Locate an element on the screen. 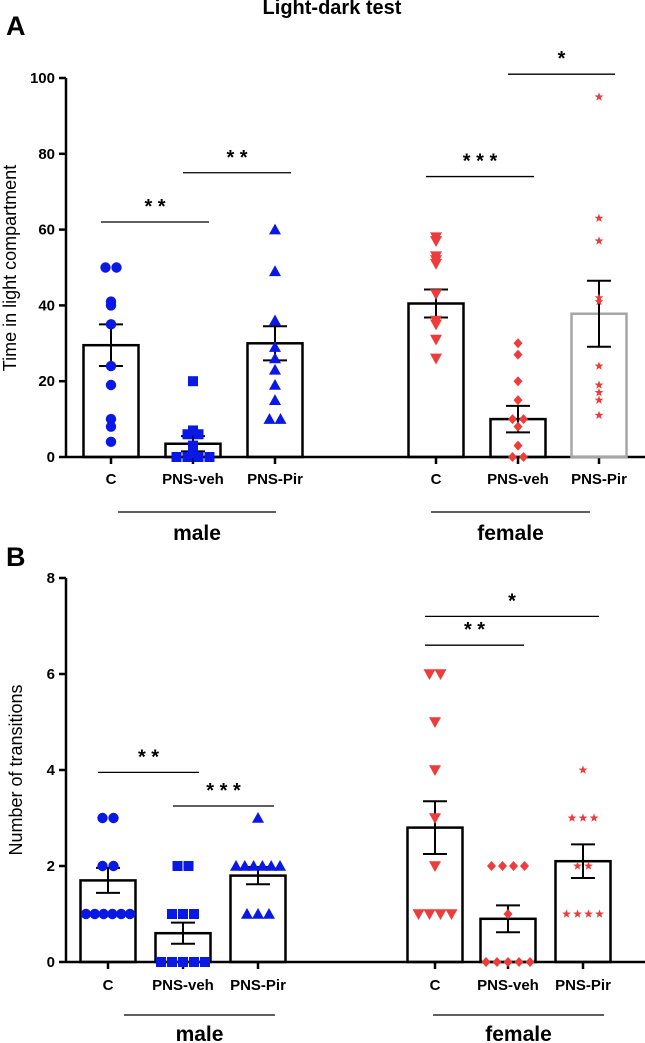 This screenshot has height=1043, width=645. panel-letter: A is located at coordinates (16, 26).